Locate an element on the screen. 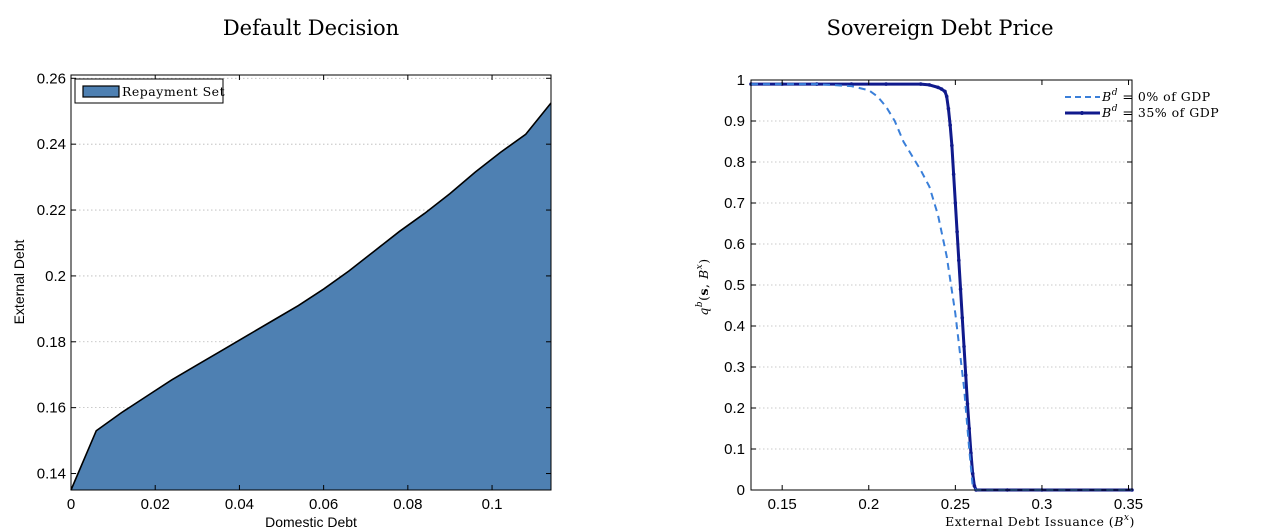 Image resolution: width=1267 pixels, height=529 pixels. y-axis-label-left: External Debt is located at coordinates (19, 281).